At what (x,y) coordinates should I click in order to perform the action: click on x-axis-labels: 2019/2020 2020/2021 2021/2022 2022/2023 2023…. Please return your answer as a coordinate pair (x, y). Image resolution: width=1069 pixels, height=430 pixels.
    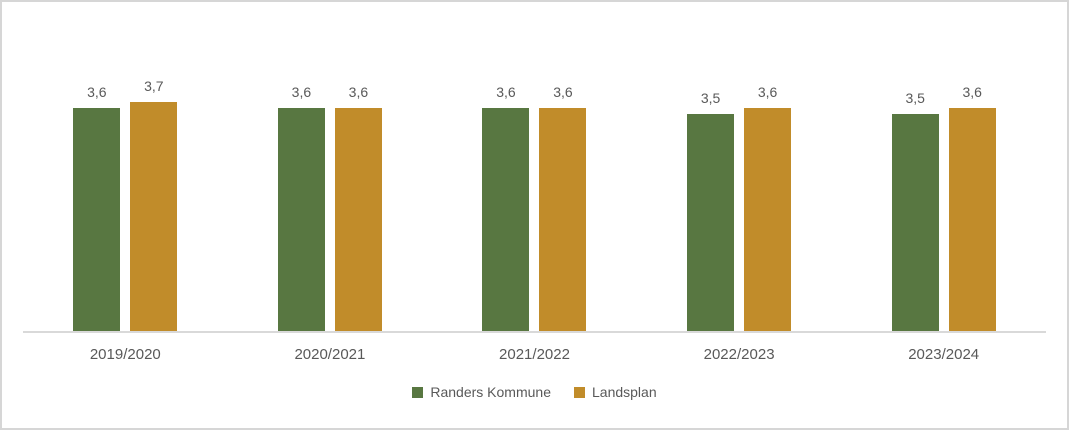
    Looking at the image, I should click on (534, 354).